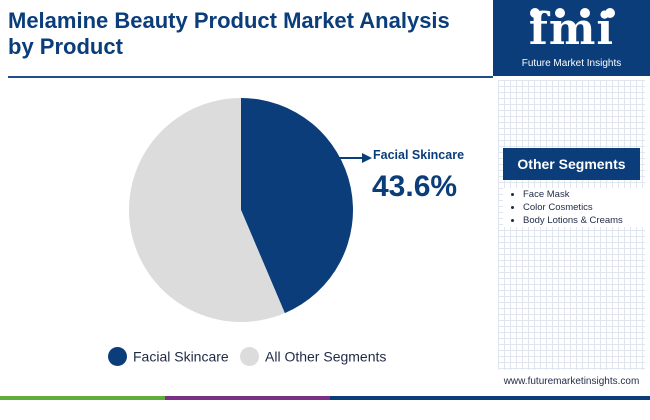 This screenshot has width=650, height=420. What do you see at coordinates (181, 356) in the screenshot?
I see `legend-label-facial-skincare: Facial Skincare` at bounding box center [181, 356].